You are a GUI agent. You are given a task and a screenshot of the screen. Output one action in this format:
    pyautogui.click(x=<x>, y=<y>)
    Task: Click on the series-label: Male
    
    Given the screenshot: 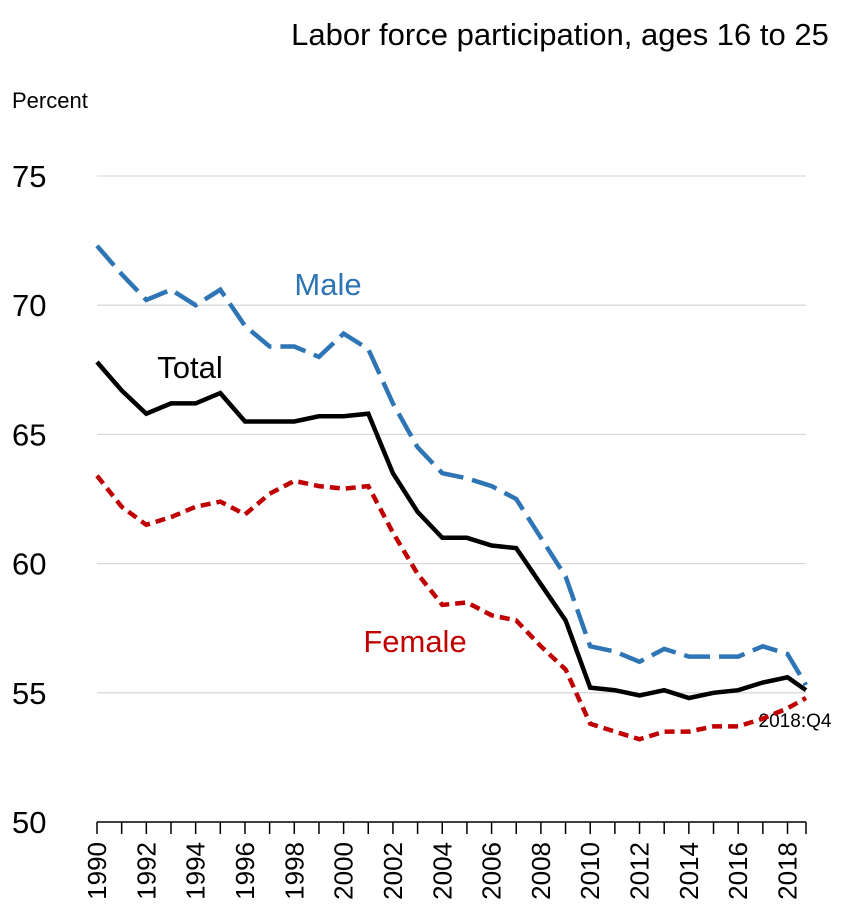 What is the action you would take?
    pyautogui.click(x=327, y=284)
    